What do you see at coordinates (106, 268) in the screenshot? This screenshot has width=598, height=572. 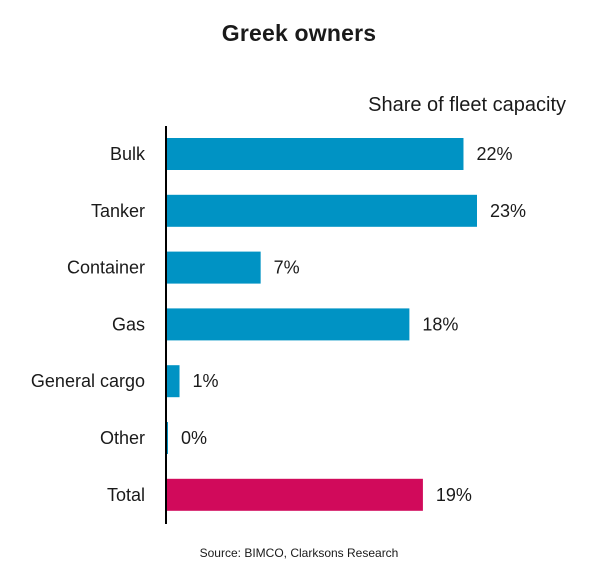 I see `category-label-container: Container` at bounding box center [106, 268].